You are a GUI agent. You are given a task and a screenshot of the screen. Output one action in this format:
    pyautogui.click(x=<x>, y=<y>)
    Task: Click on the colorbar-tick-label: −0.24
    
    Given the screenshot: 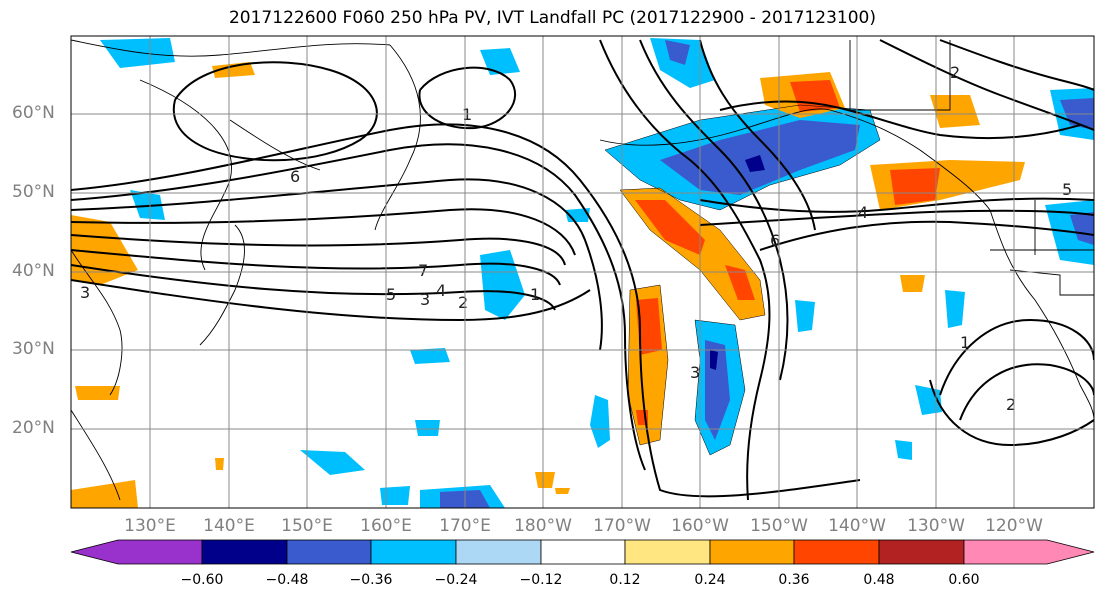 What is the action you would take?
    pyautogui.click(x=456, y=580)
    